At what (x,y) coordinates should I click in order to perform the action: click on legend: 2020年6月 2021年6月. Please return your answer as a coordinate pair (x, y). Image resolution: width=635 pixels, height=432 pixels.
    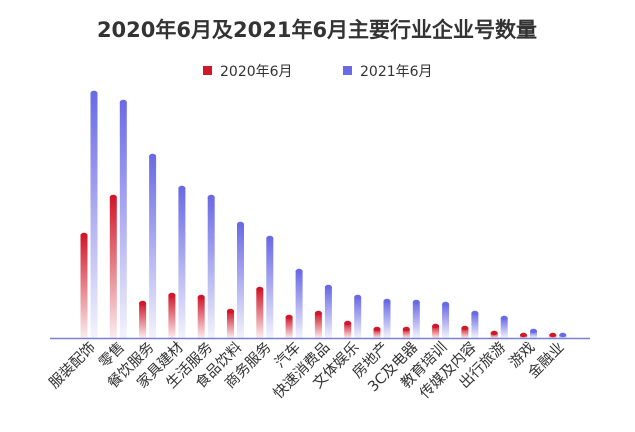
    Looking at the image, I should click on (318, 72).